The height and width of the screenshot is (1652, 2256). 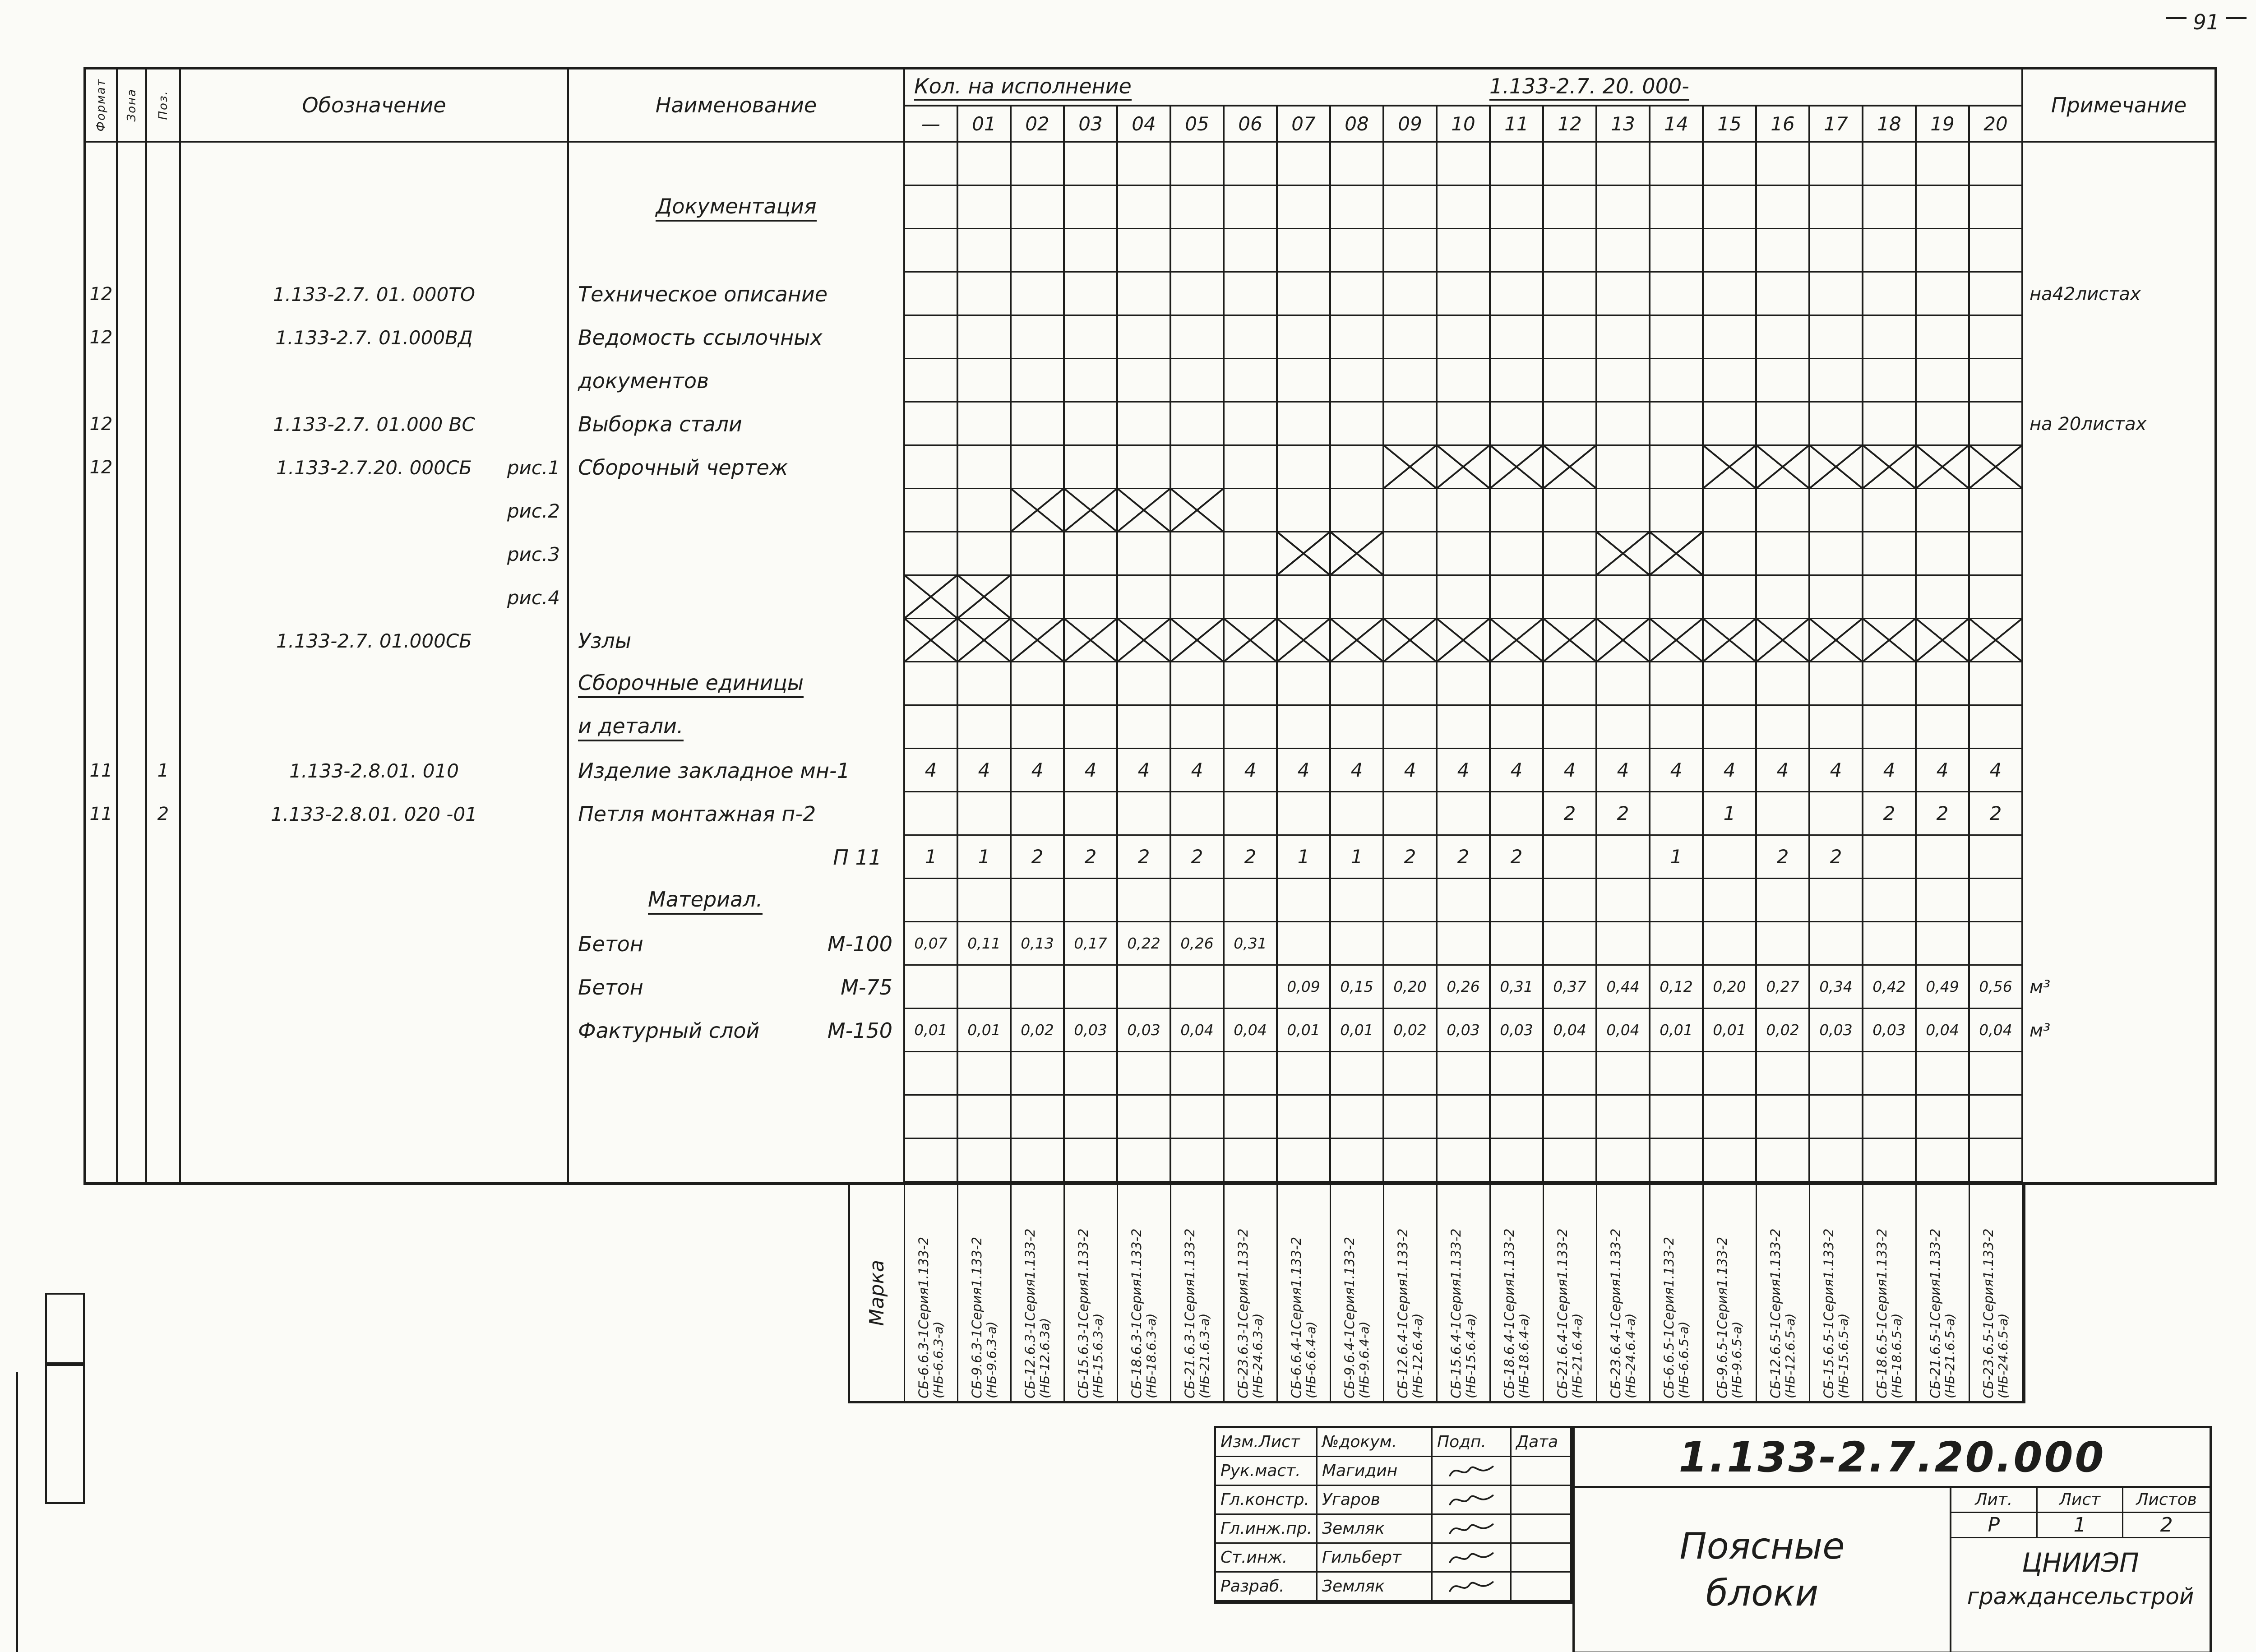 What do you see at coordinates (985, 1031) in the screenshot?
I see `qty-cell: 0,01` at bounding box center [985, 1031].